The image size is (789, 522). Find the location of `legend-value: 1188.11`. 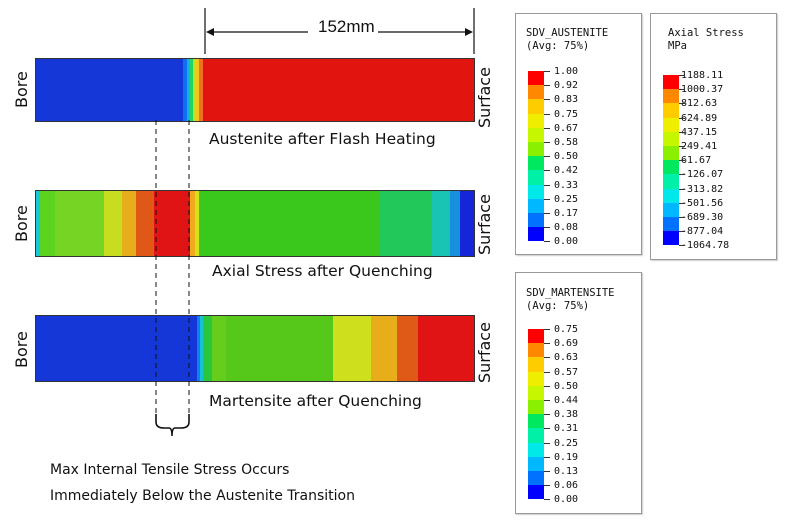

legend-value: 1188.11 is located at coordinates (702, 75).